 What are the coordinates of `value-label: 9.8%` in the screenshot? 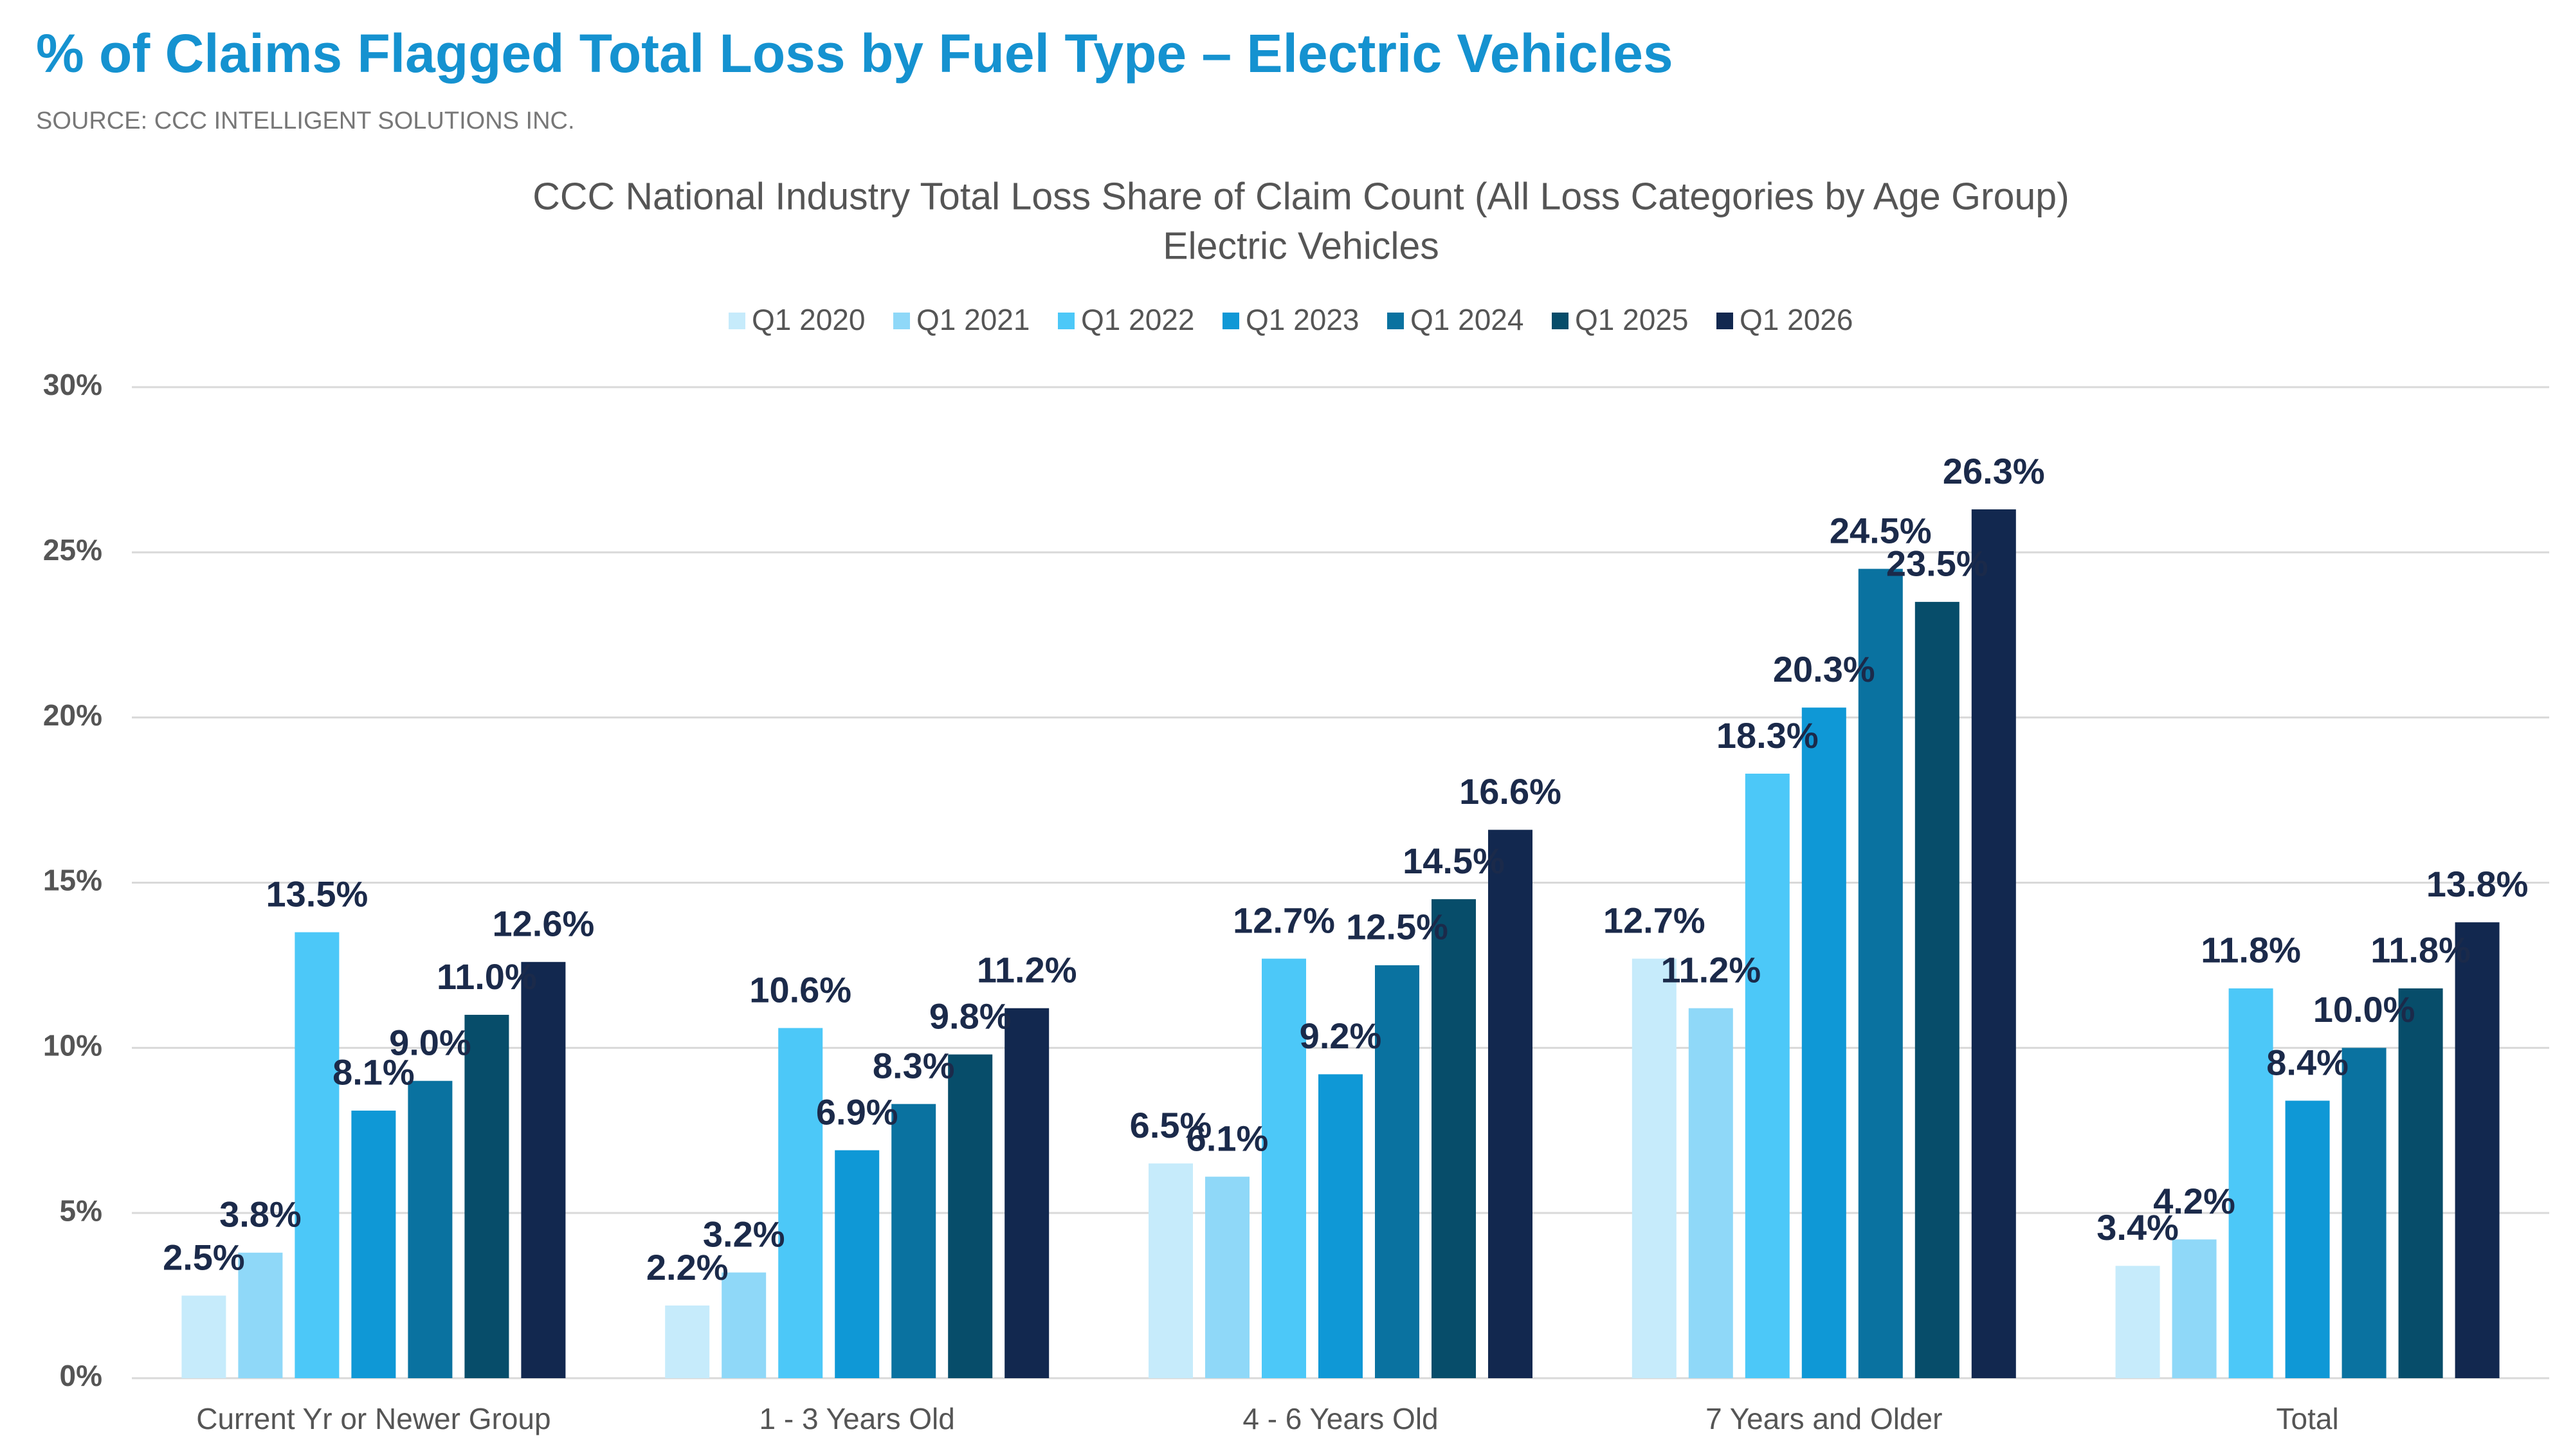 It's located at (971, 1016).